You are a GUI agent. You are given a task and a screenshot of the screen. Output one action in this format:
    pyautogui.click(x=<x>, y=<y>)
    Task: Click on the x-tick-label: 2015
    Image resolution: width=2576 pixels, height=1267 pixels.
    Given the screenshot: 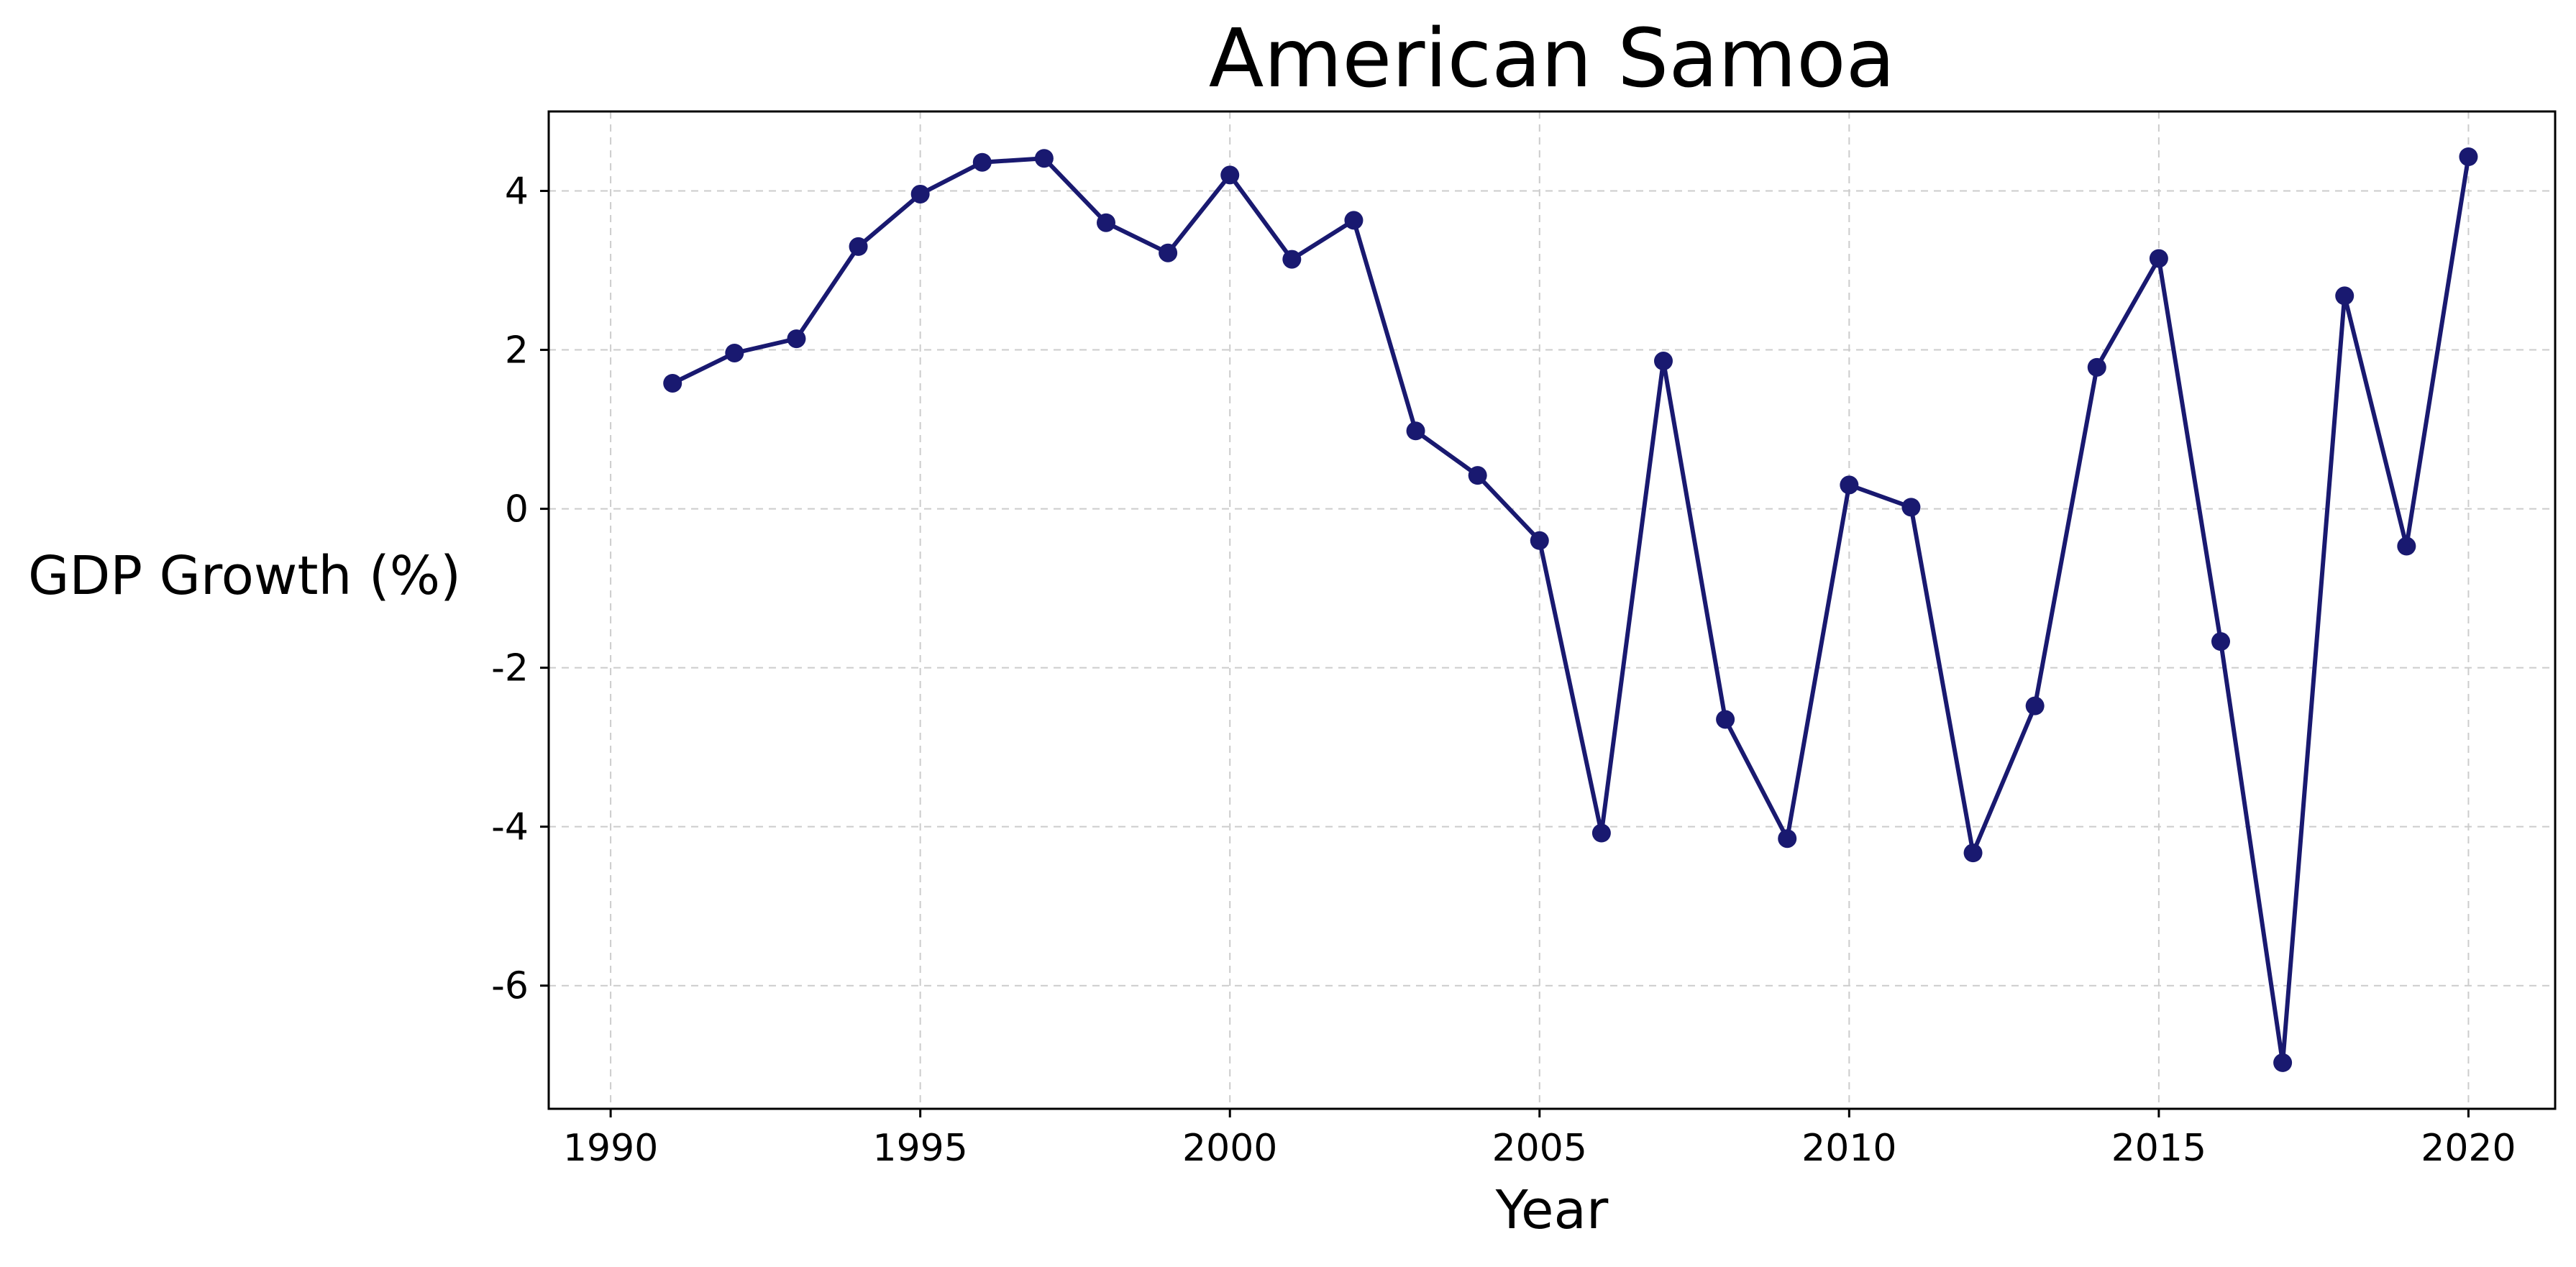 What is the action you would take?
    pyautogui.click(x=2158, y=1148)
    